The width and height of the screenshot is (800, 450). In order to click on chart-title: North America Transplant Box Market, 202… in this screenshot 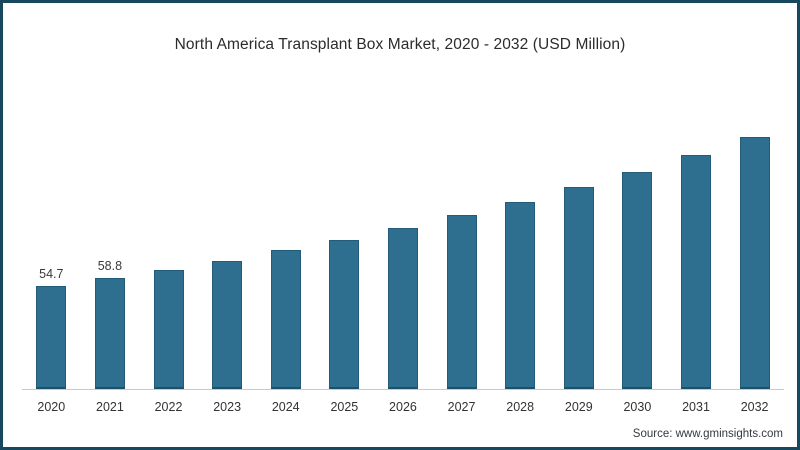, I will do `click(400, 44)`.